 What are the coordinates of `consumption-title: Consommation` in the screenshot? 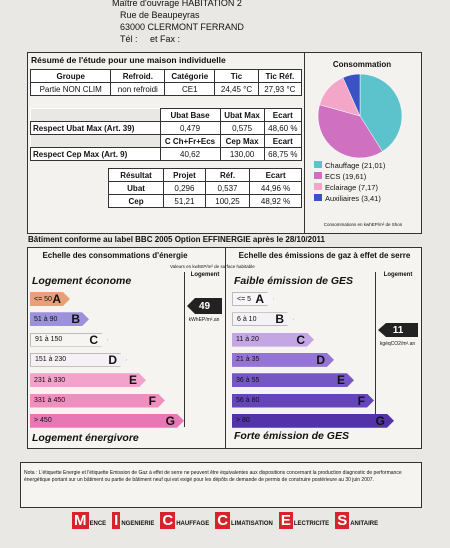 It's located at (362, 64).